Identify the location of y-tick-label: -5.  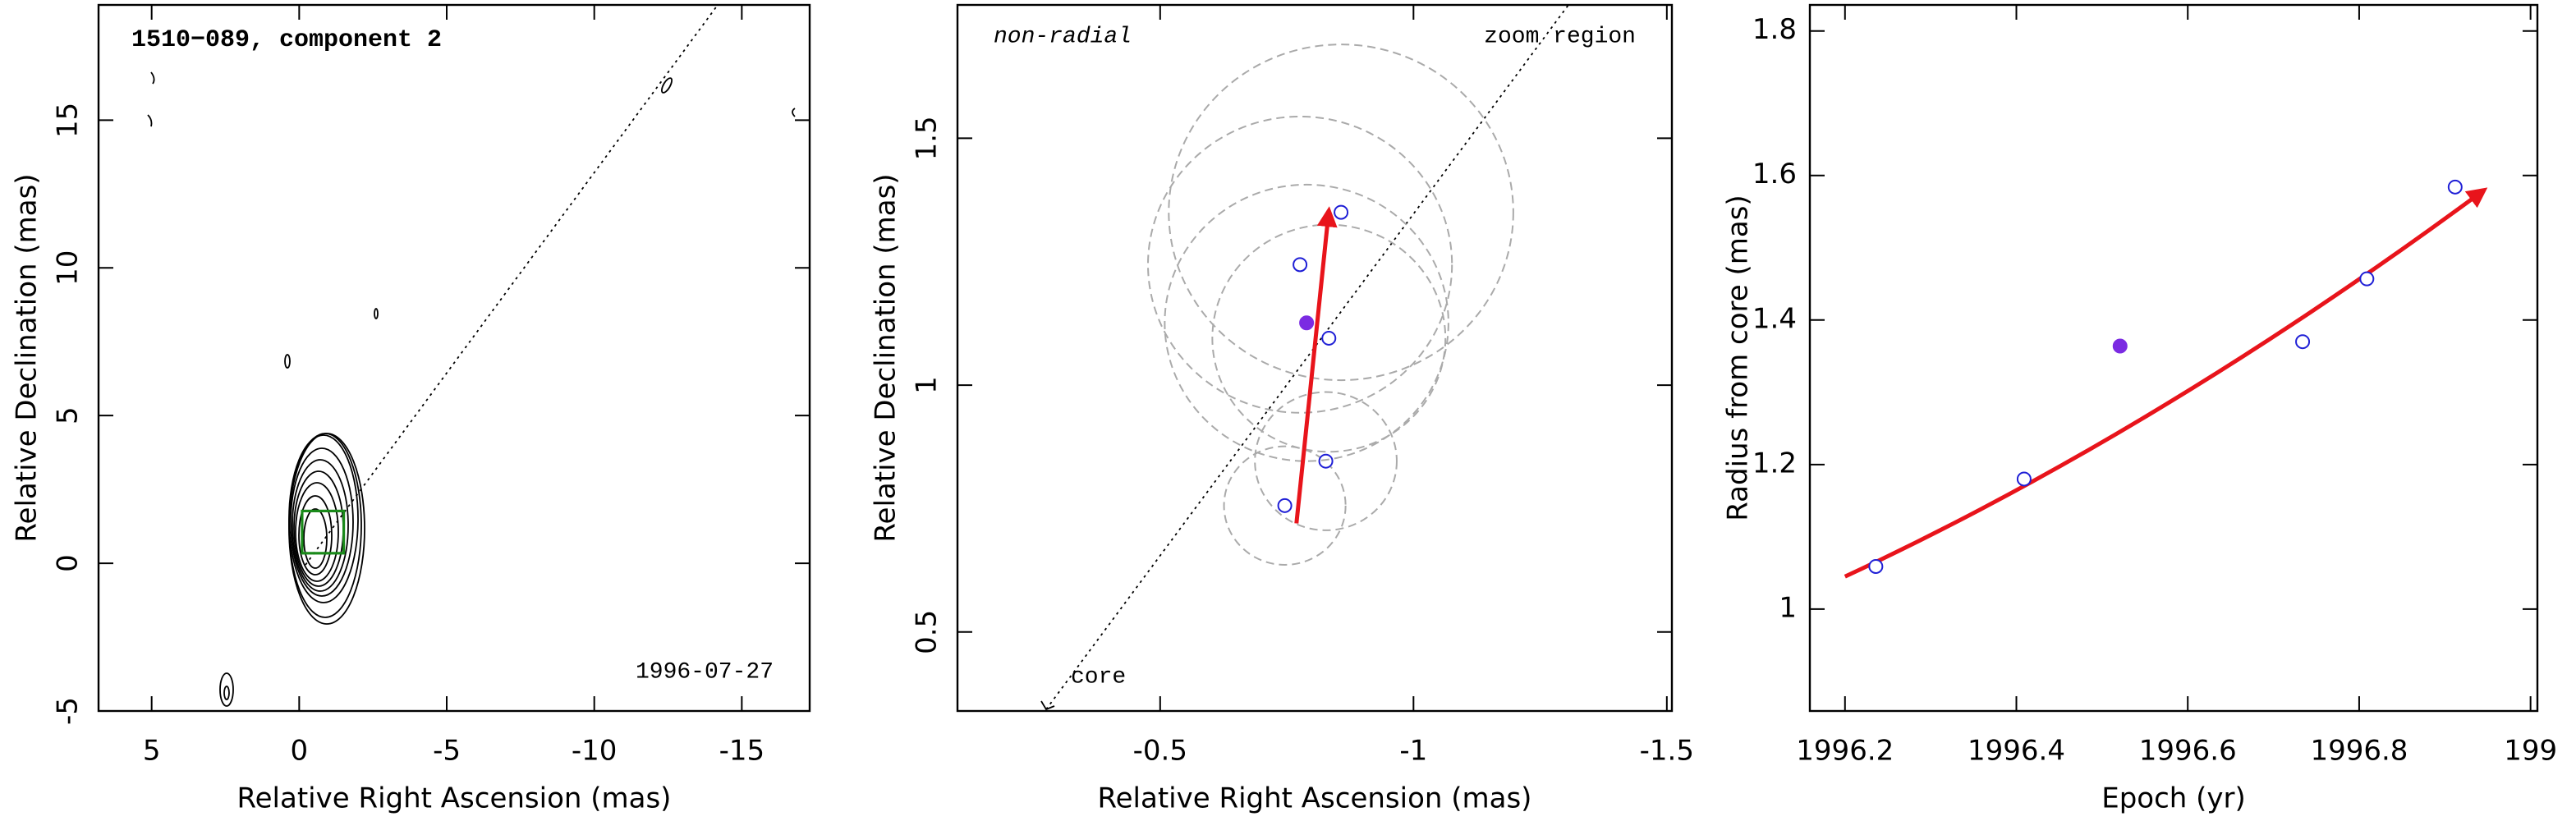
(68, 711).